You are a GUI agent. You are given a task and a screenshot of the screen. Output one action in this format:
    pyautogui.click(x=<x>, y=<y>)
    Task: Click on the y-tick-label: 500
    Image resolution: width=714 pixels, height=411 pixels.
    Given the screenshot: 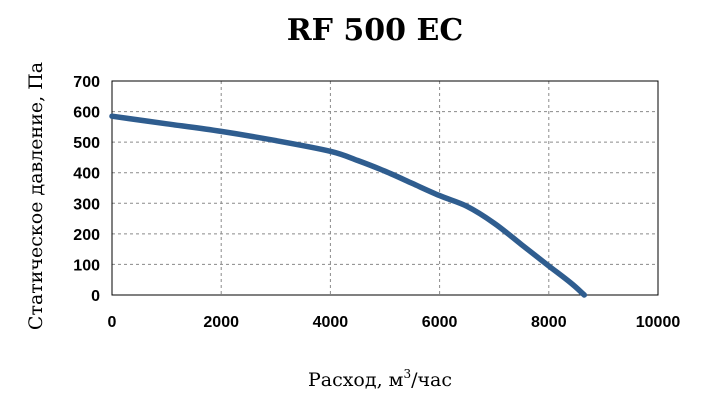 What is the action you would take?
    pyautogui.click(x=86, y=143)
    